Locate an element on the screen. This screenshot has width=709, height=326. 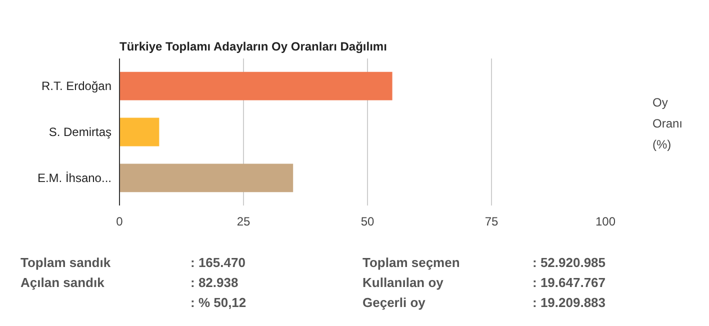
text: Toplam sandık is located at coordinates (66, 262).